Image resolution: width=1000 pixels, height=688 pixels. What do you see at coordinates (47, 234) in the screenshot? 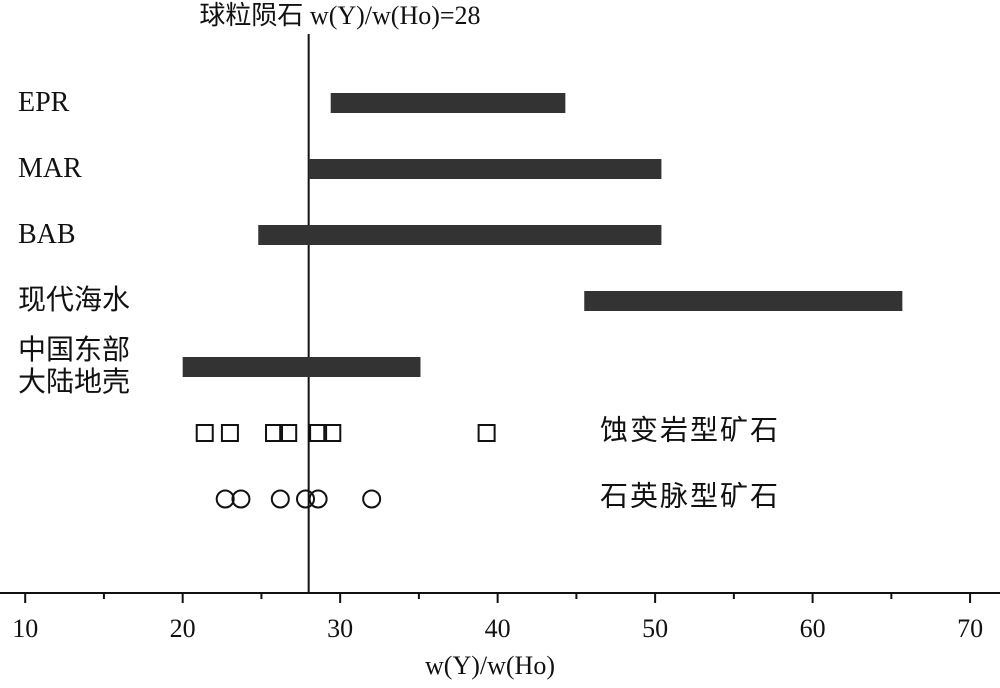
I see `category-label: BAB` at bounding box center [47, 234].